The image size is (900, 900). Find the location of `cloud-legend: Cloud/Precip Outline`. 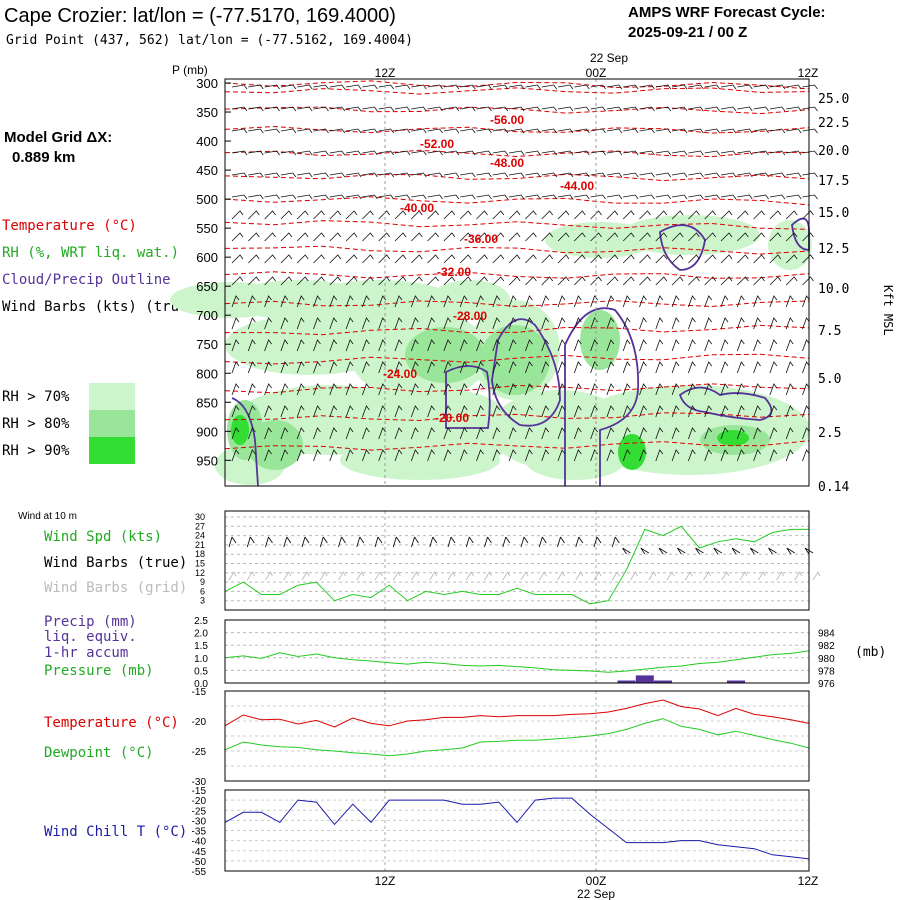

cloud-legend: Cloud/Precip Outline is located at coordinates (86, 280).